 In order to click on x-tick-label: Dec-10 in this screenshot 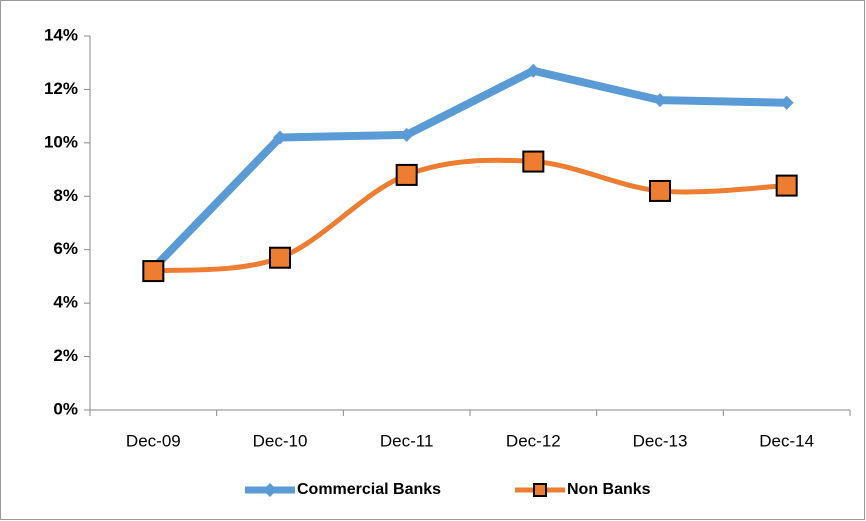, I will do `click(280, 440)`.